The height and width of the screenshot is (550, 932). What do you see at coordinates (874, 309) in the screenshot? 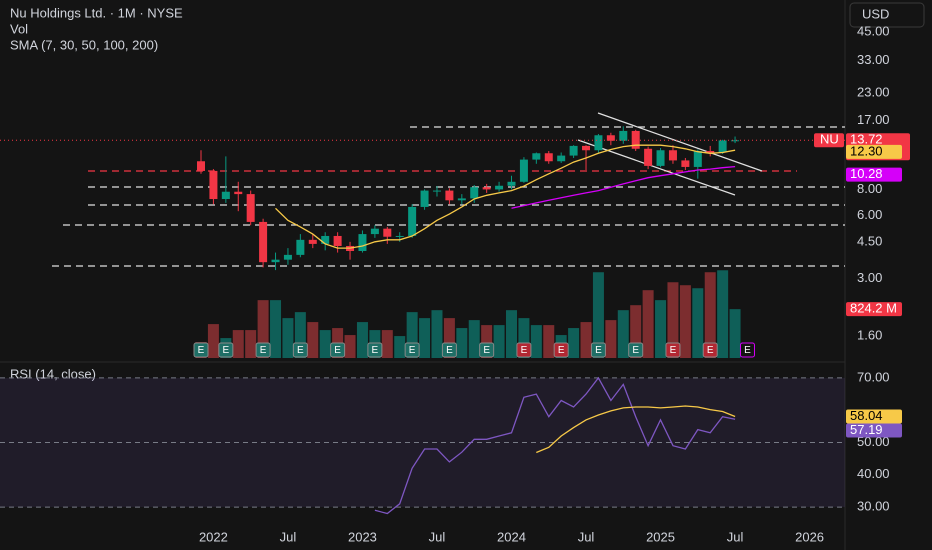
I see `volume-value-label-box` at bounding box center [874, 309].